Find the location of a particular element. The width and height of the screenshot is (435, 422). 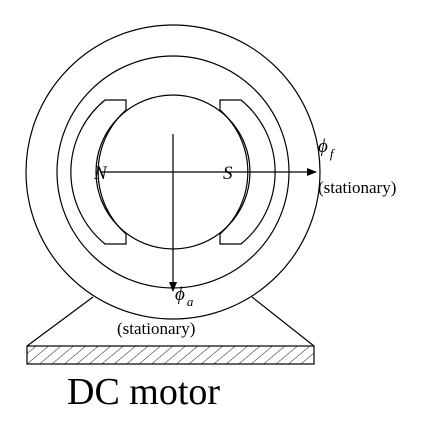

base-plate is located at coordinates (170, 355).